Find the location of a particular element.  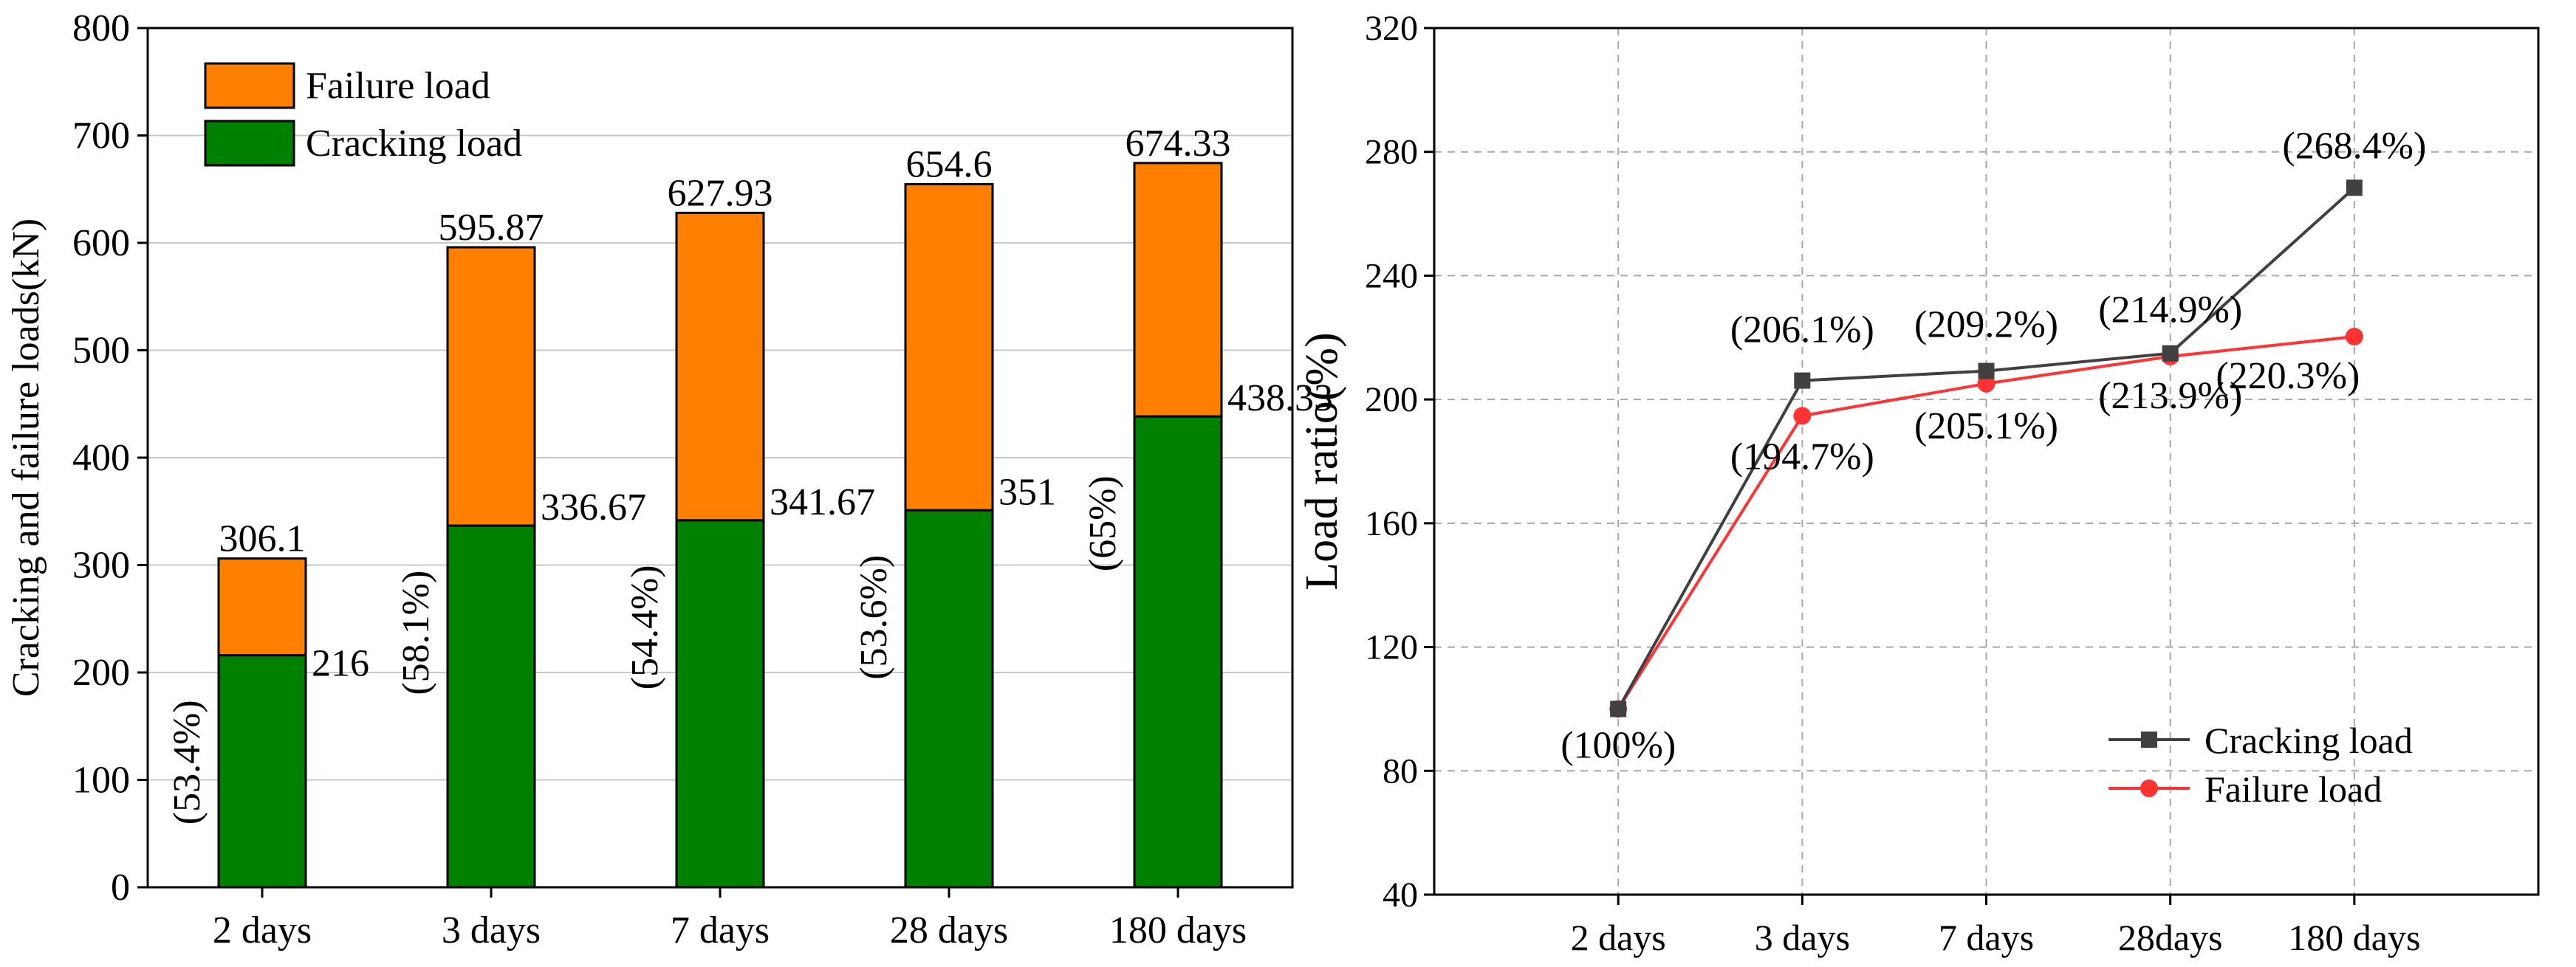

y-axis-title: Load ratio(%) is located at coordinates (1322, 461).